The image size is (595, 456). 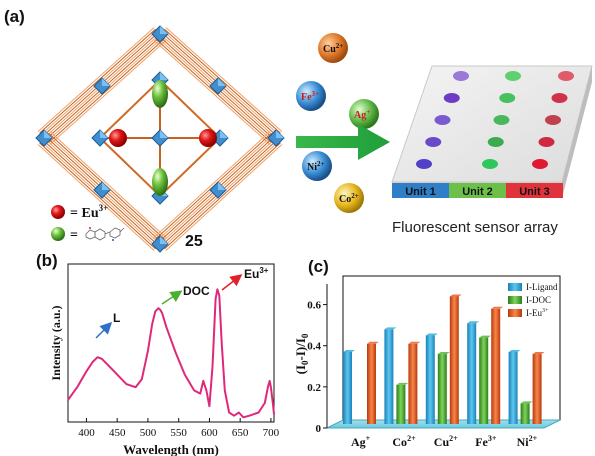 What do you see at coordinates (148, 433) in the screenshot?
I see `x-tick-label: 500` at bounding box center [148, 433].